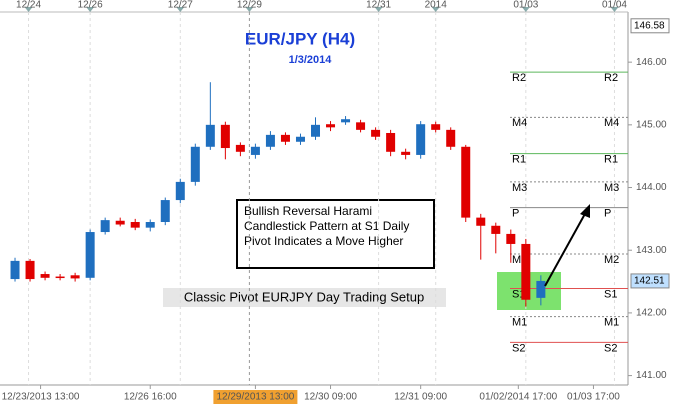  Describe the element at coordinates (518, 397) in the screenshot. I see `x-tick-label: 01/02/2014 17:00` at that location.